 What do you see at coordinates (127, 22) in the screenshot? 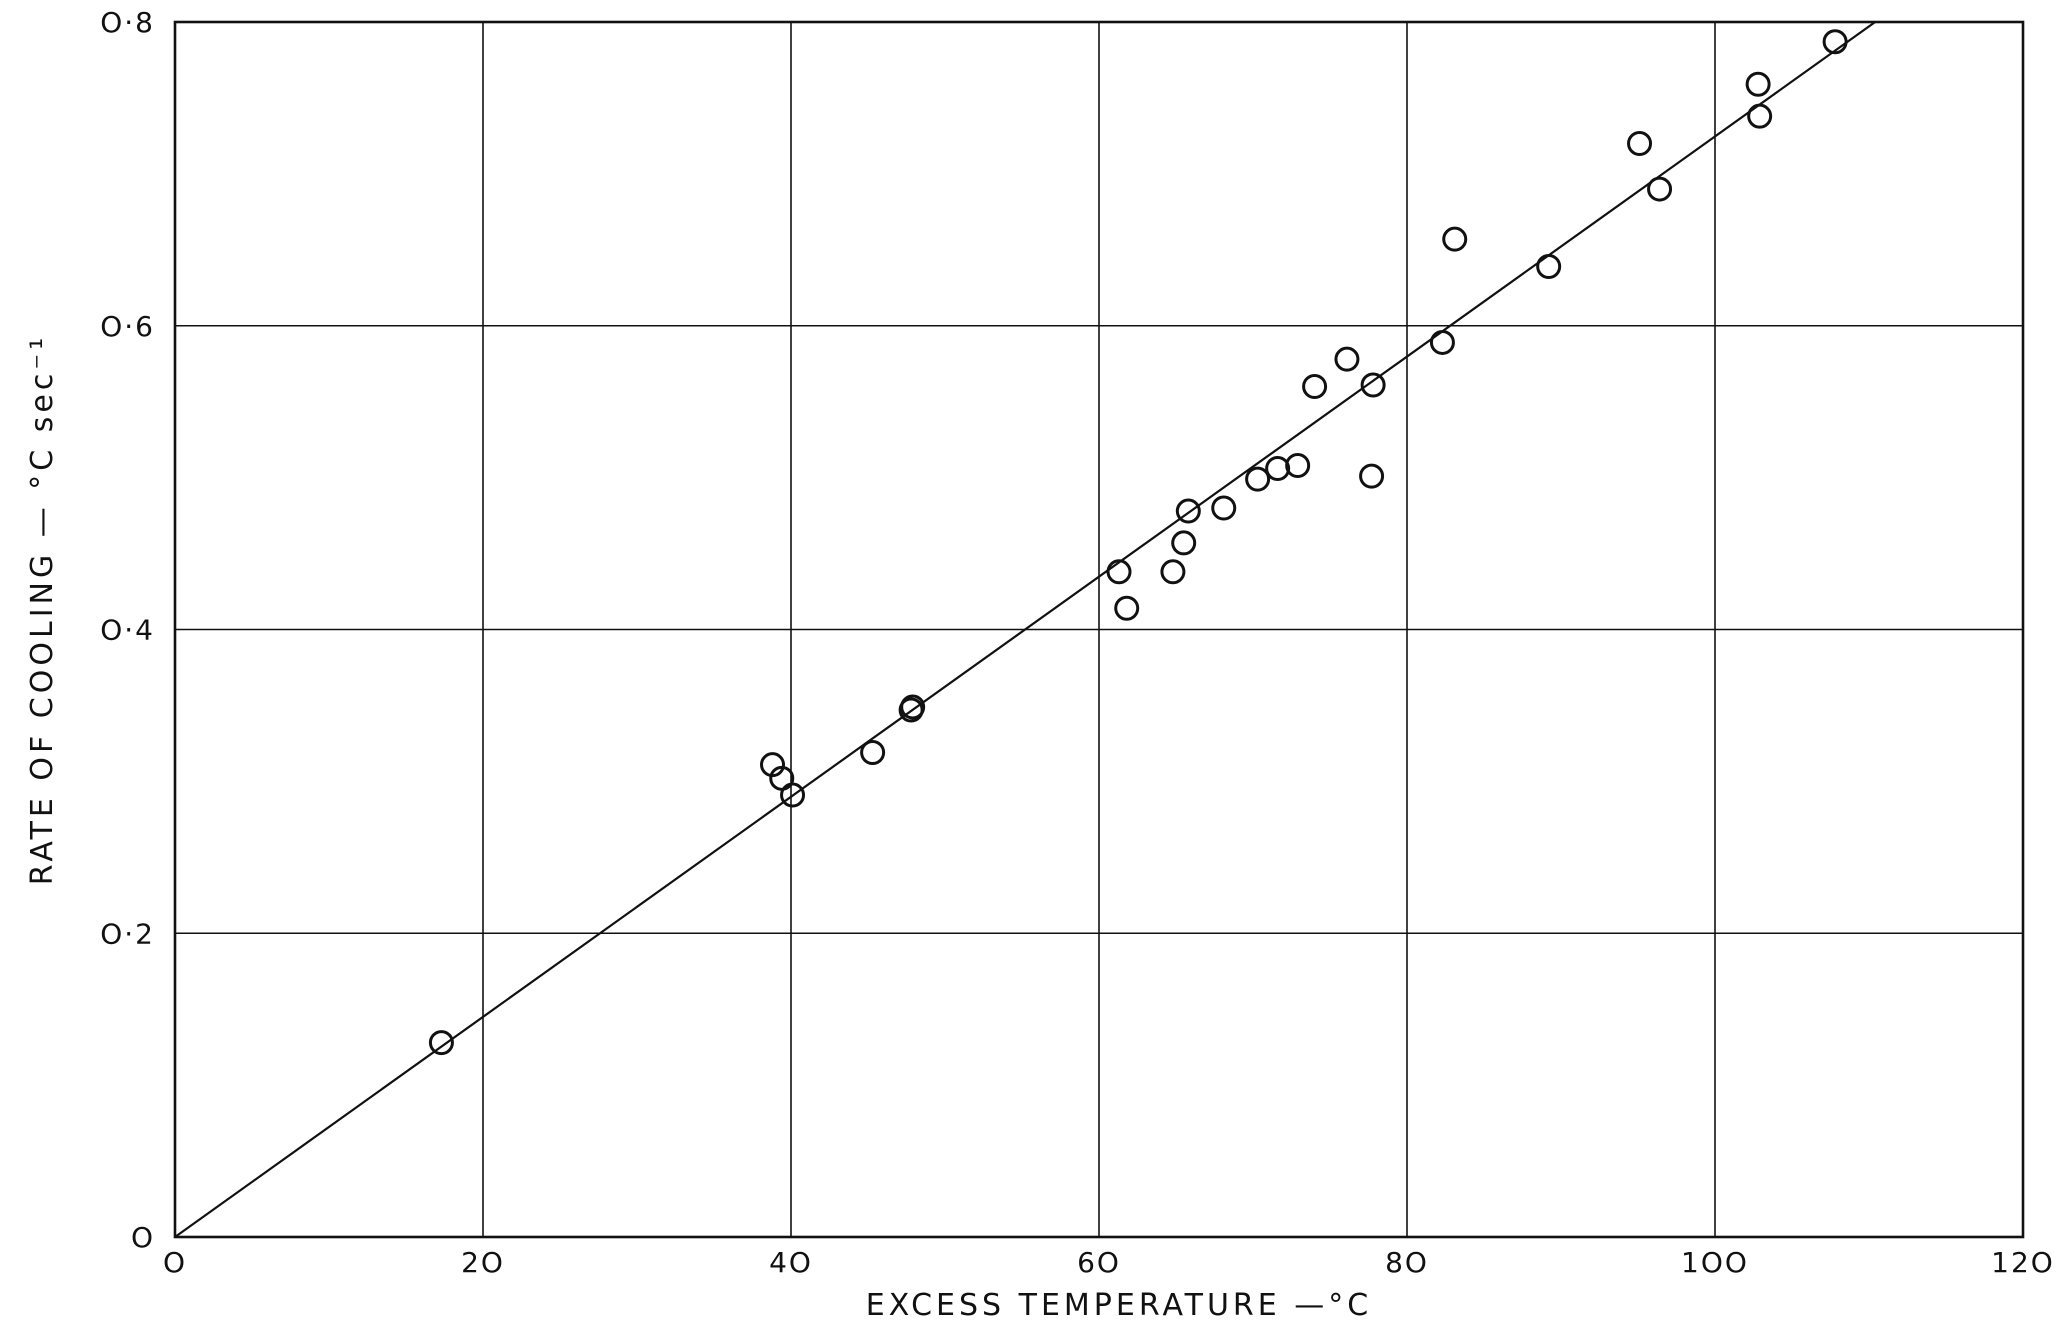
I see `y-tick-label: O·8` at bounding box center [127, 22].